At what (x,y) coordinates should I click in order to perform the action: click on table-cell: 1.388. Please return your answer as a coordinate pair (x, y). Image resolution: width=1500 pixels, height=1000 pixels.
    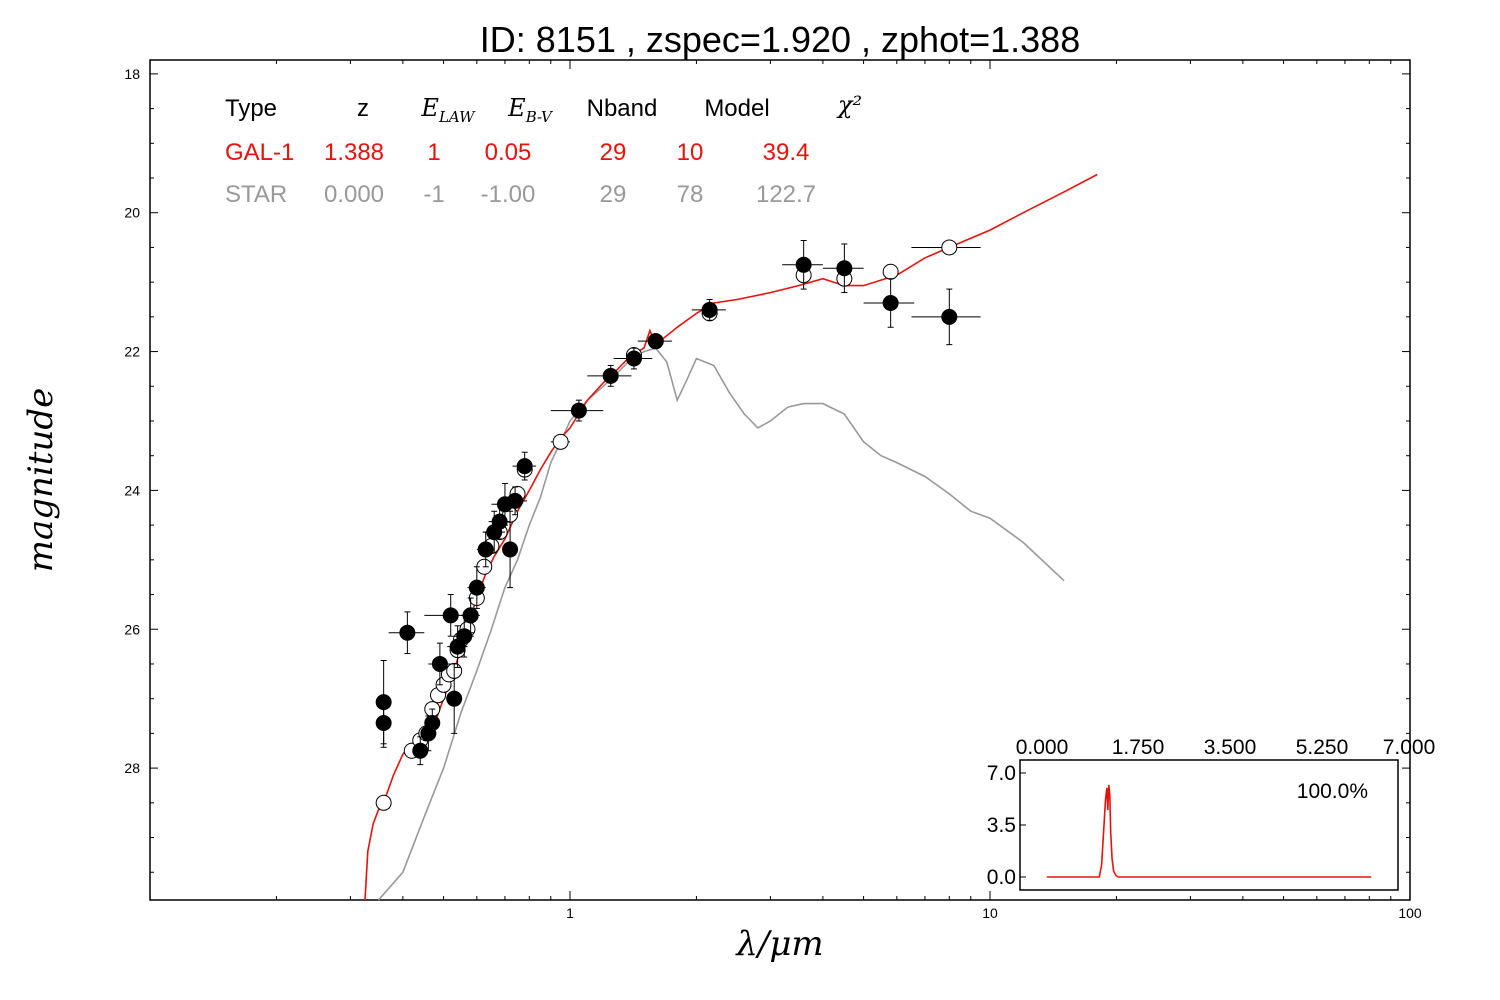
    Looking at the image, I should click on (354, 152).